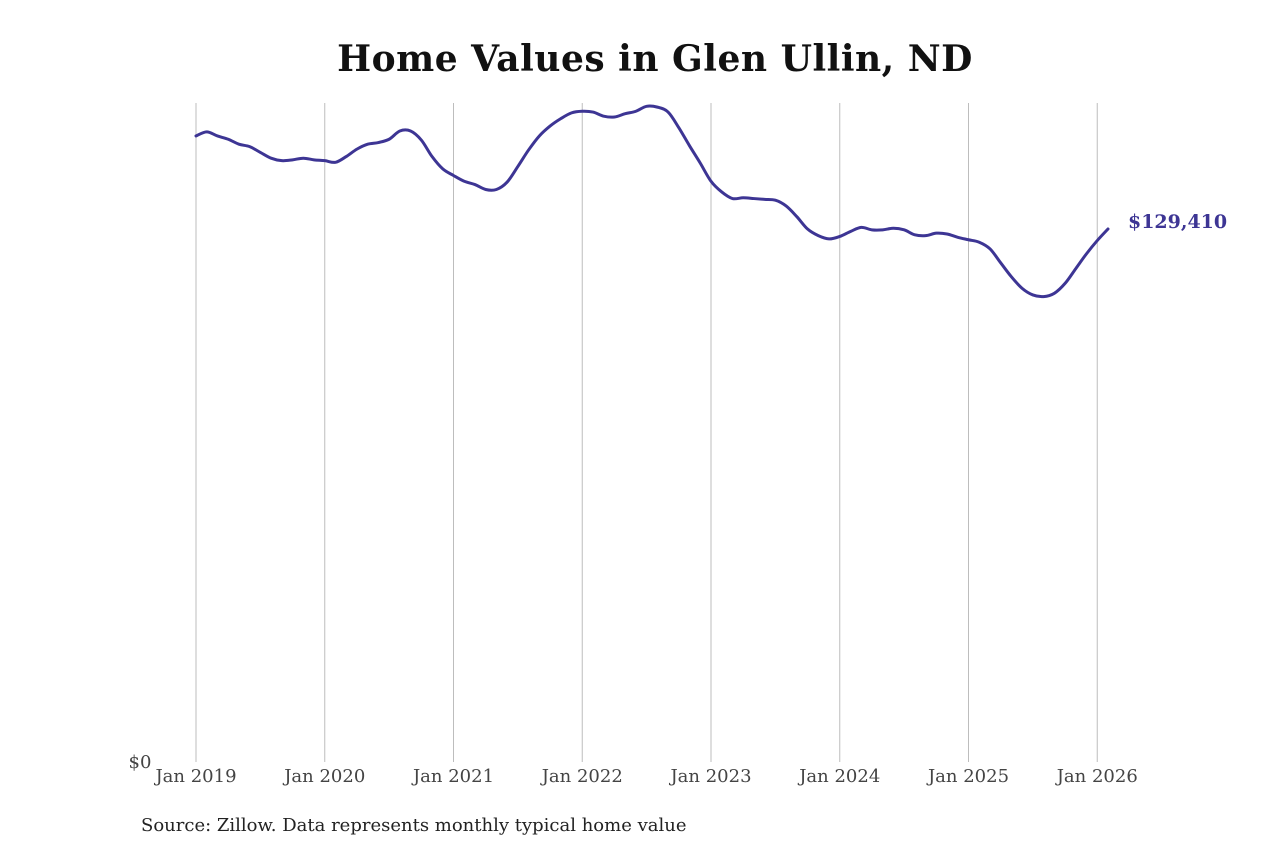  Describe the element at coordinates (967, 776) in the screenshot. I see `x-tick-label-2025: Jan 2025` at that location.